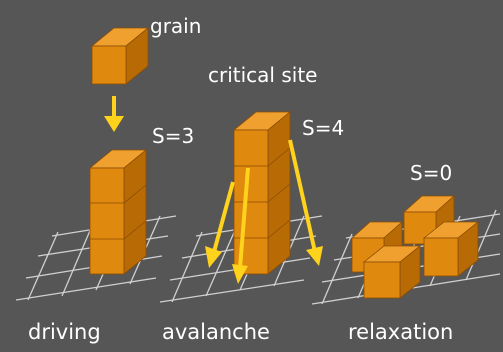 The width and height of the screenshot is (503, 352). What do you see at coordinates (451, 249) in the screenshot?
I see `relaxed-cube-right` at bounding box center [451, 249].